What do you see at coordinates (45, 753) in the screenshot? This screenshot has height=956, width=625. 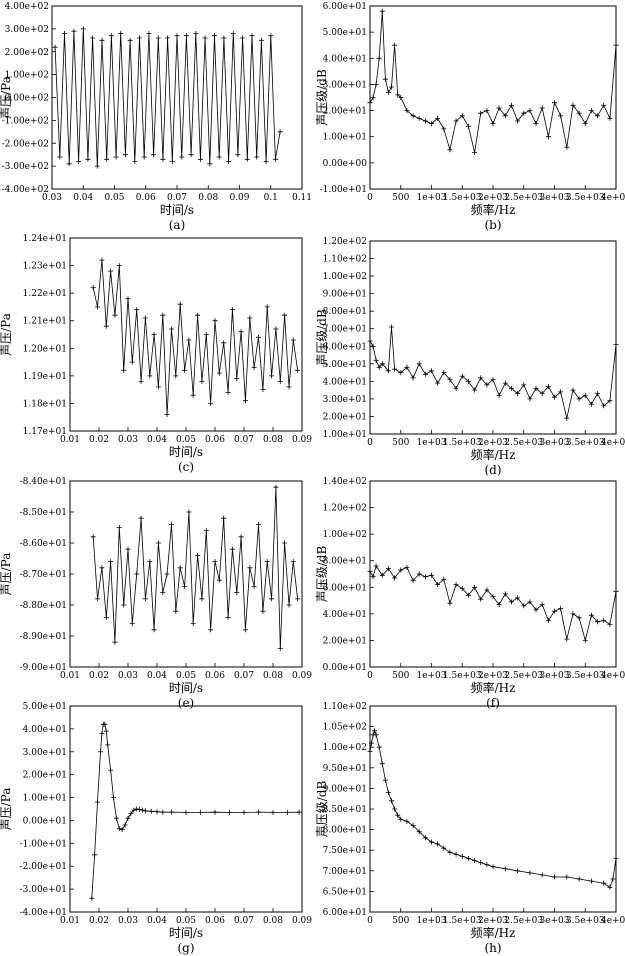 I see `y-tick-label: 3.00e+01` at bounding box center [45, 753].